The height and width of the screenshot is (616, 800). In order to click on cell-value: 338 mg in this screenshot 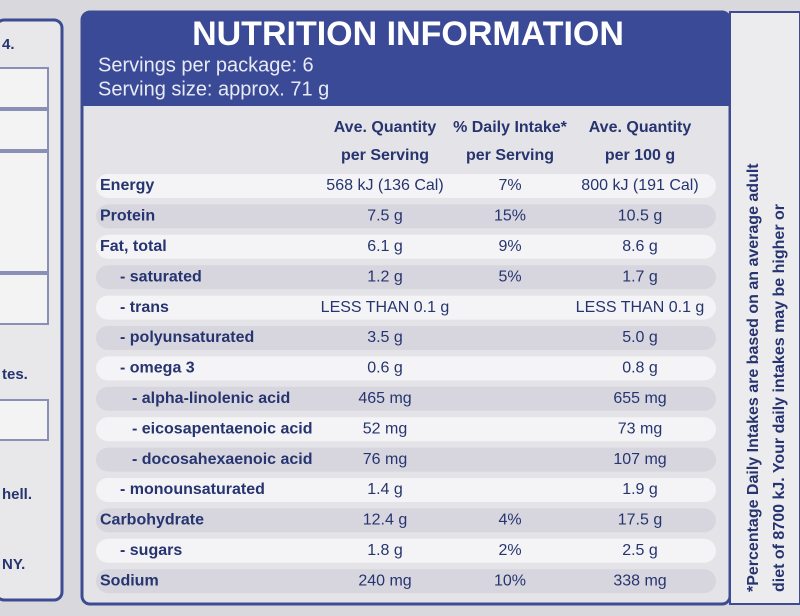, I will do `click(639, 580)`.